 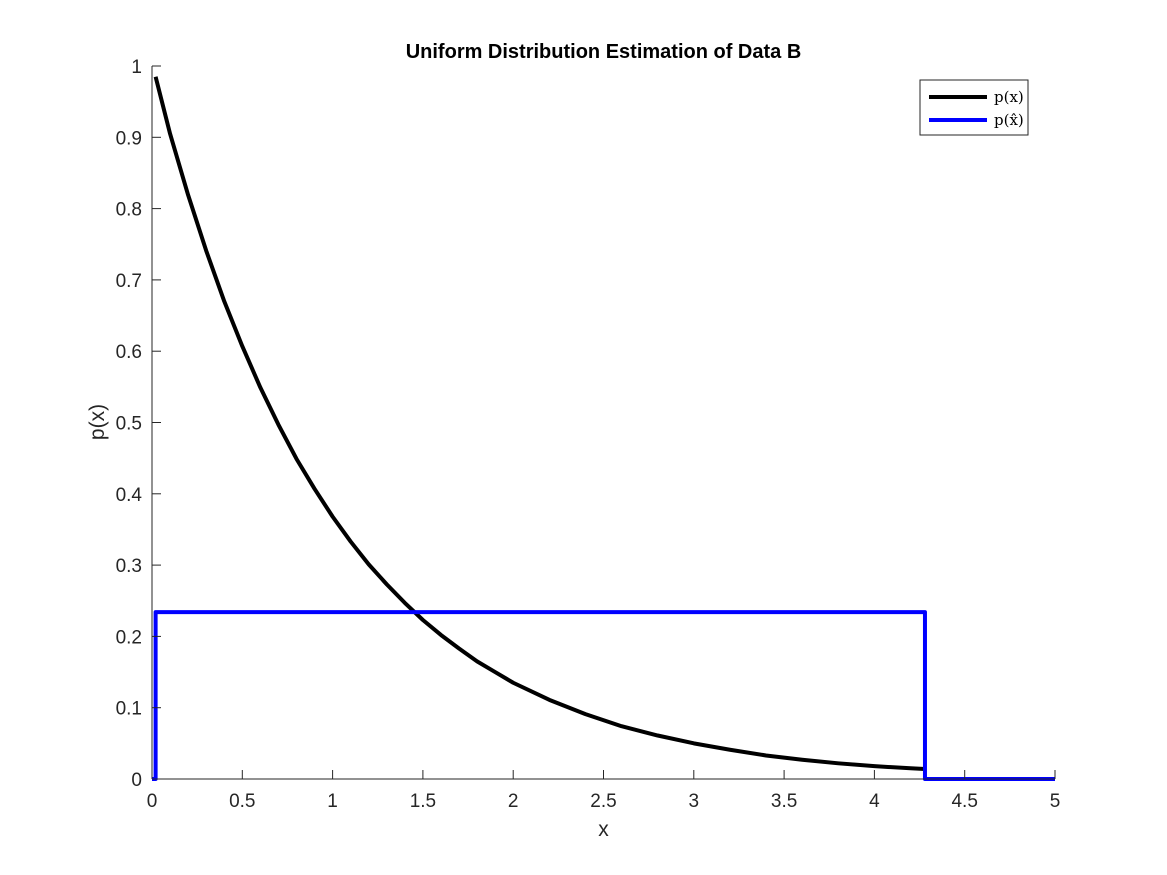 What do you see at coordinates (129, 566) in the screenshot?
I see `y-tick-label: 0.3` at bounding box center [129, 566].